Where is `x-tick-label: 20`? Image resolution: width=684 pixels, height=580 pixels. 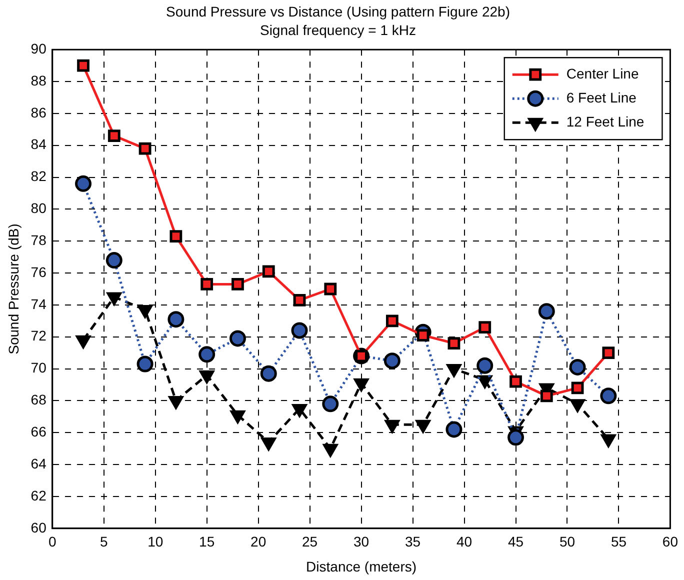 x-tick-label: 20 is located at coordinates (258, 542).